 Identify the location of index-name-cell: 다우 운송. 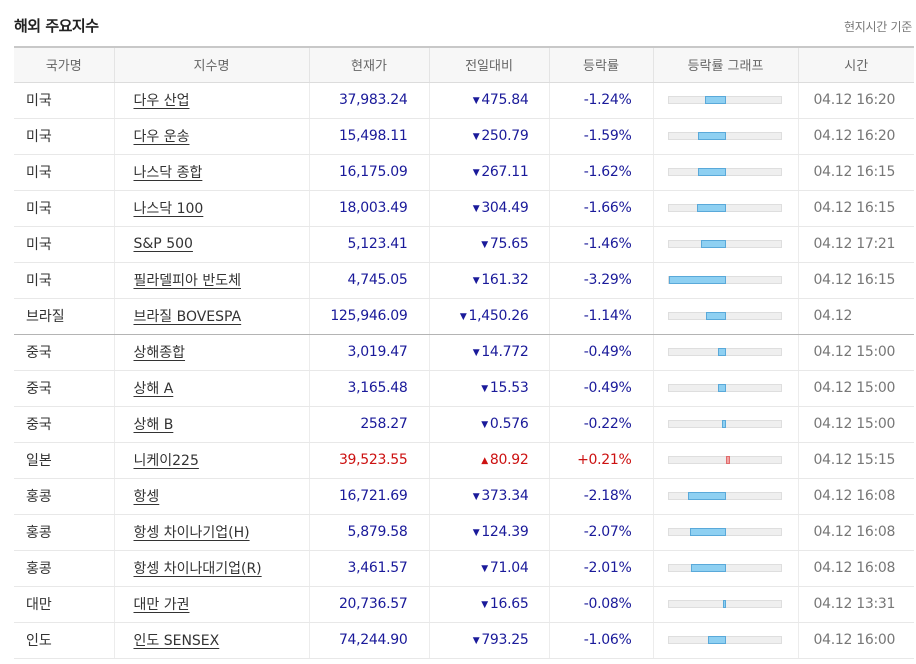
(212, 136).